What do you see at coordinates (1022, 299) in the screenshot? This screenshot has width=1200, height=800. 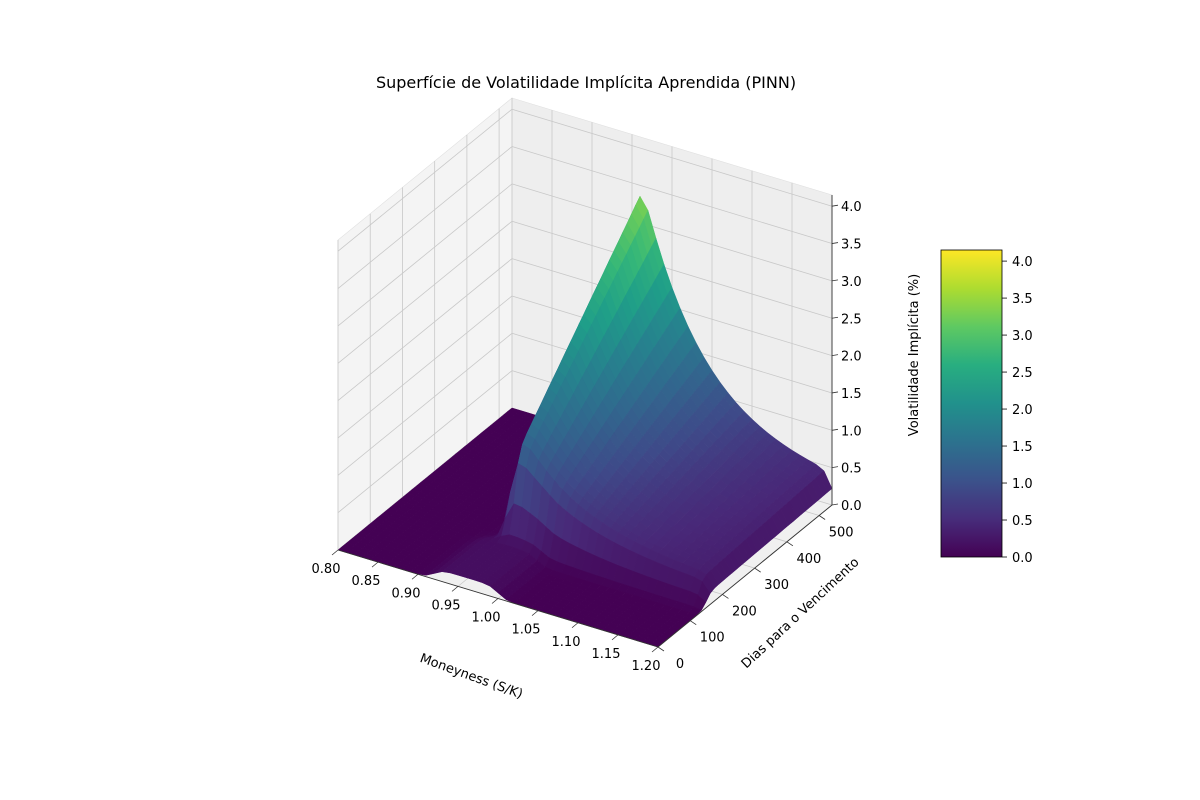 I see `colorbar-tick-label: 3.5` at bounding box center [1022, 299].